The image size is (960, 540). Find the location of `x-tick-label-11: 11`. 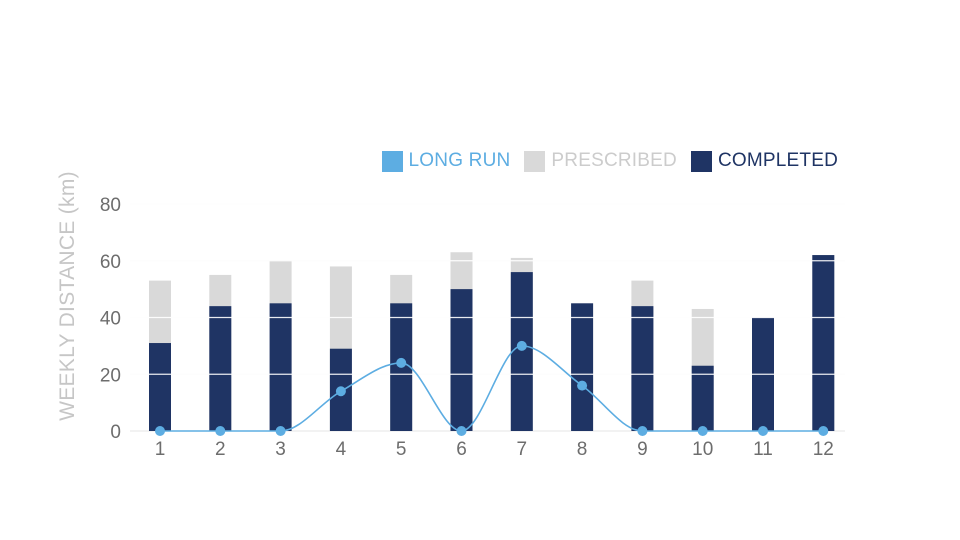

x-tick-label-11: 11 is located at coordinates (763, 449).